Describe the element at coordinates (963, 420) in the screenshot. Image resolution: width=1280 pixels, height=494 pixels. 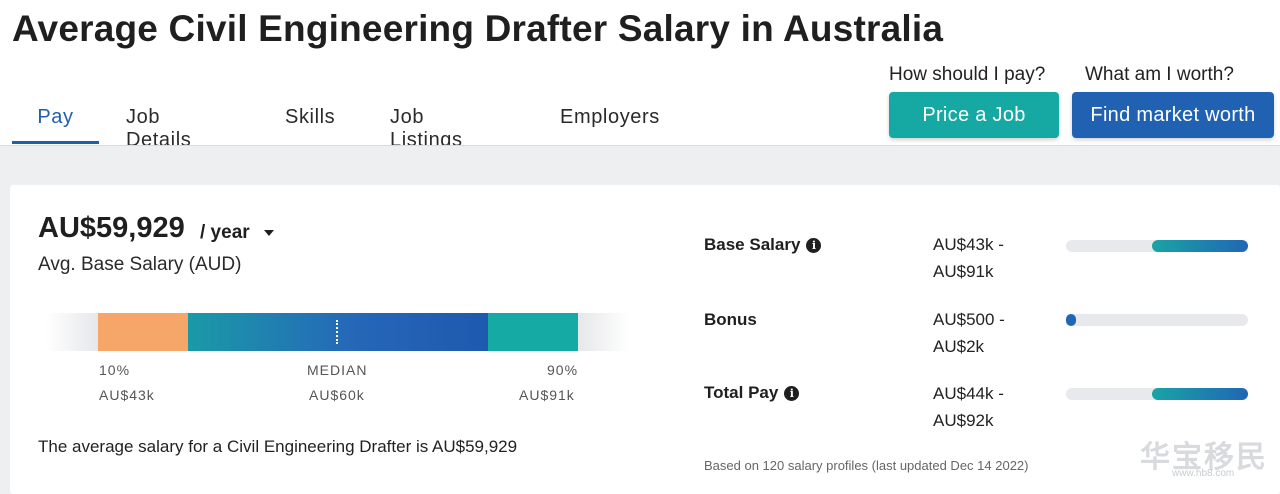
I see `total-pay-range-high: AU$92k` at that location.